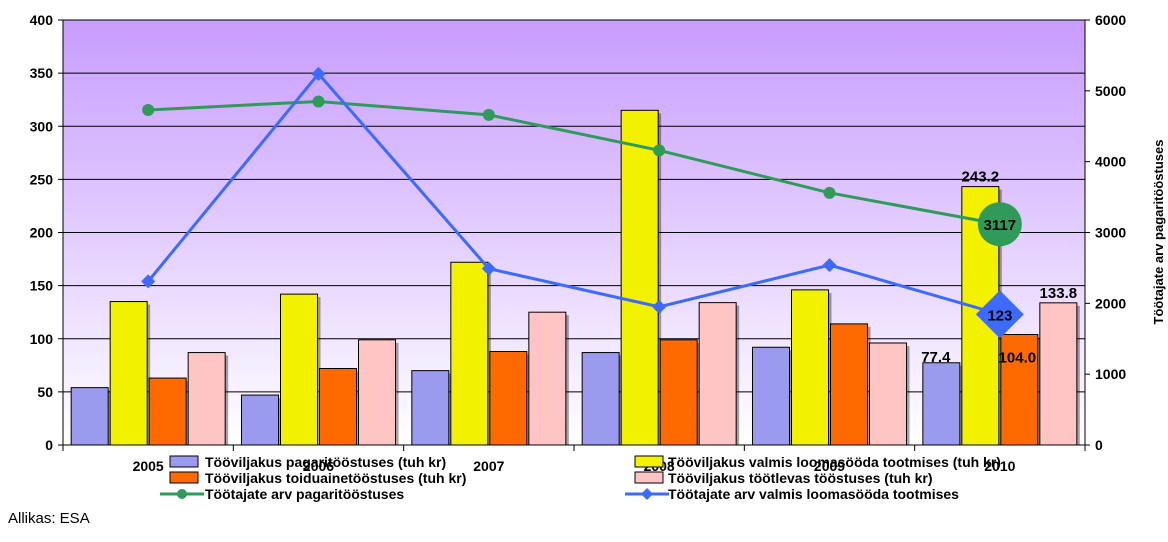 Image resolution: width=1168 pixels, height=542 pixels. What do you see at coordinates (1110, 162) in the screenshot?
I see `y2-tick-label: 4000` at bounding box center [1110, 162].